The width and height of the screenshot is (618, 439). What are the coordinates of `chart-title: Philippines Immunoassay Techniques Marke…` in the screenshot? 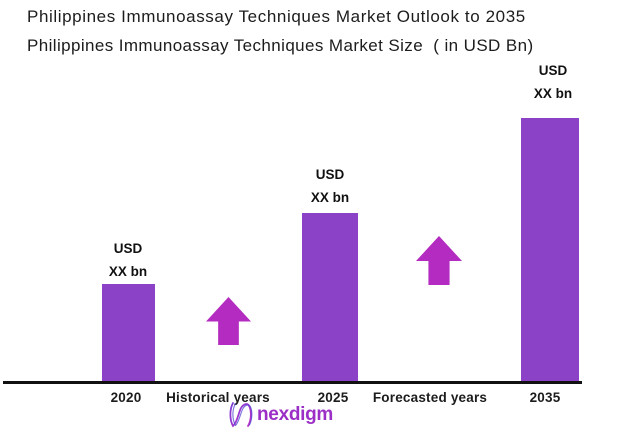 It's located at (276, 16).